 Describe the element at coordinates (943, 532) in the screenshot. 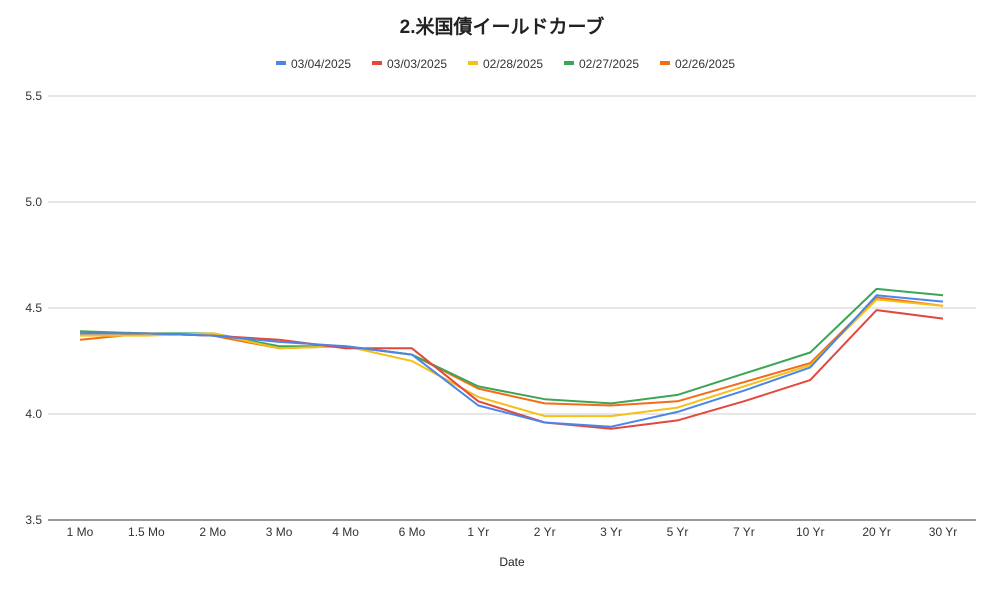

I see `x-tick-label: 30 Yr` at that location.